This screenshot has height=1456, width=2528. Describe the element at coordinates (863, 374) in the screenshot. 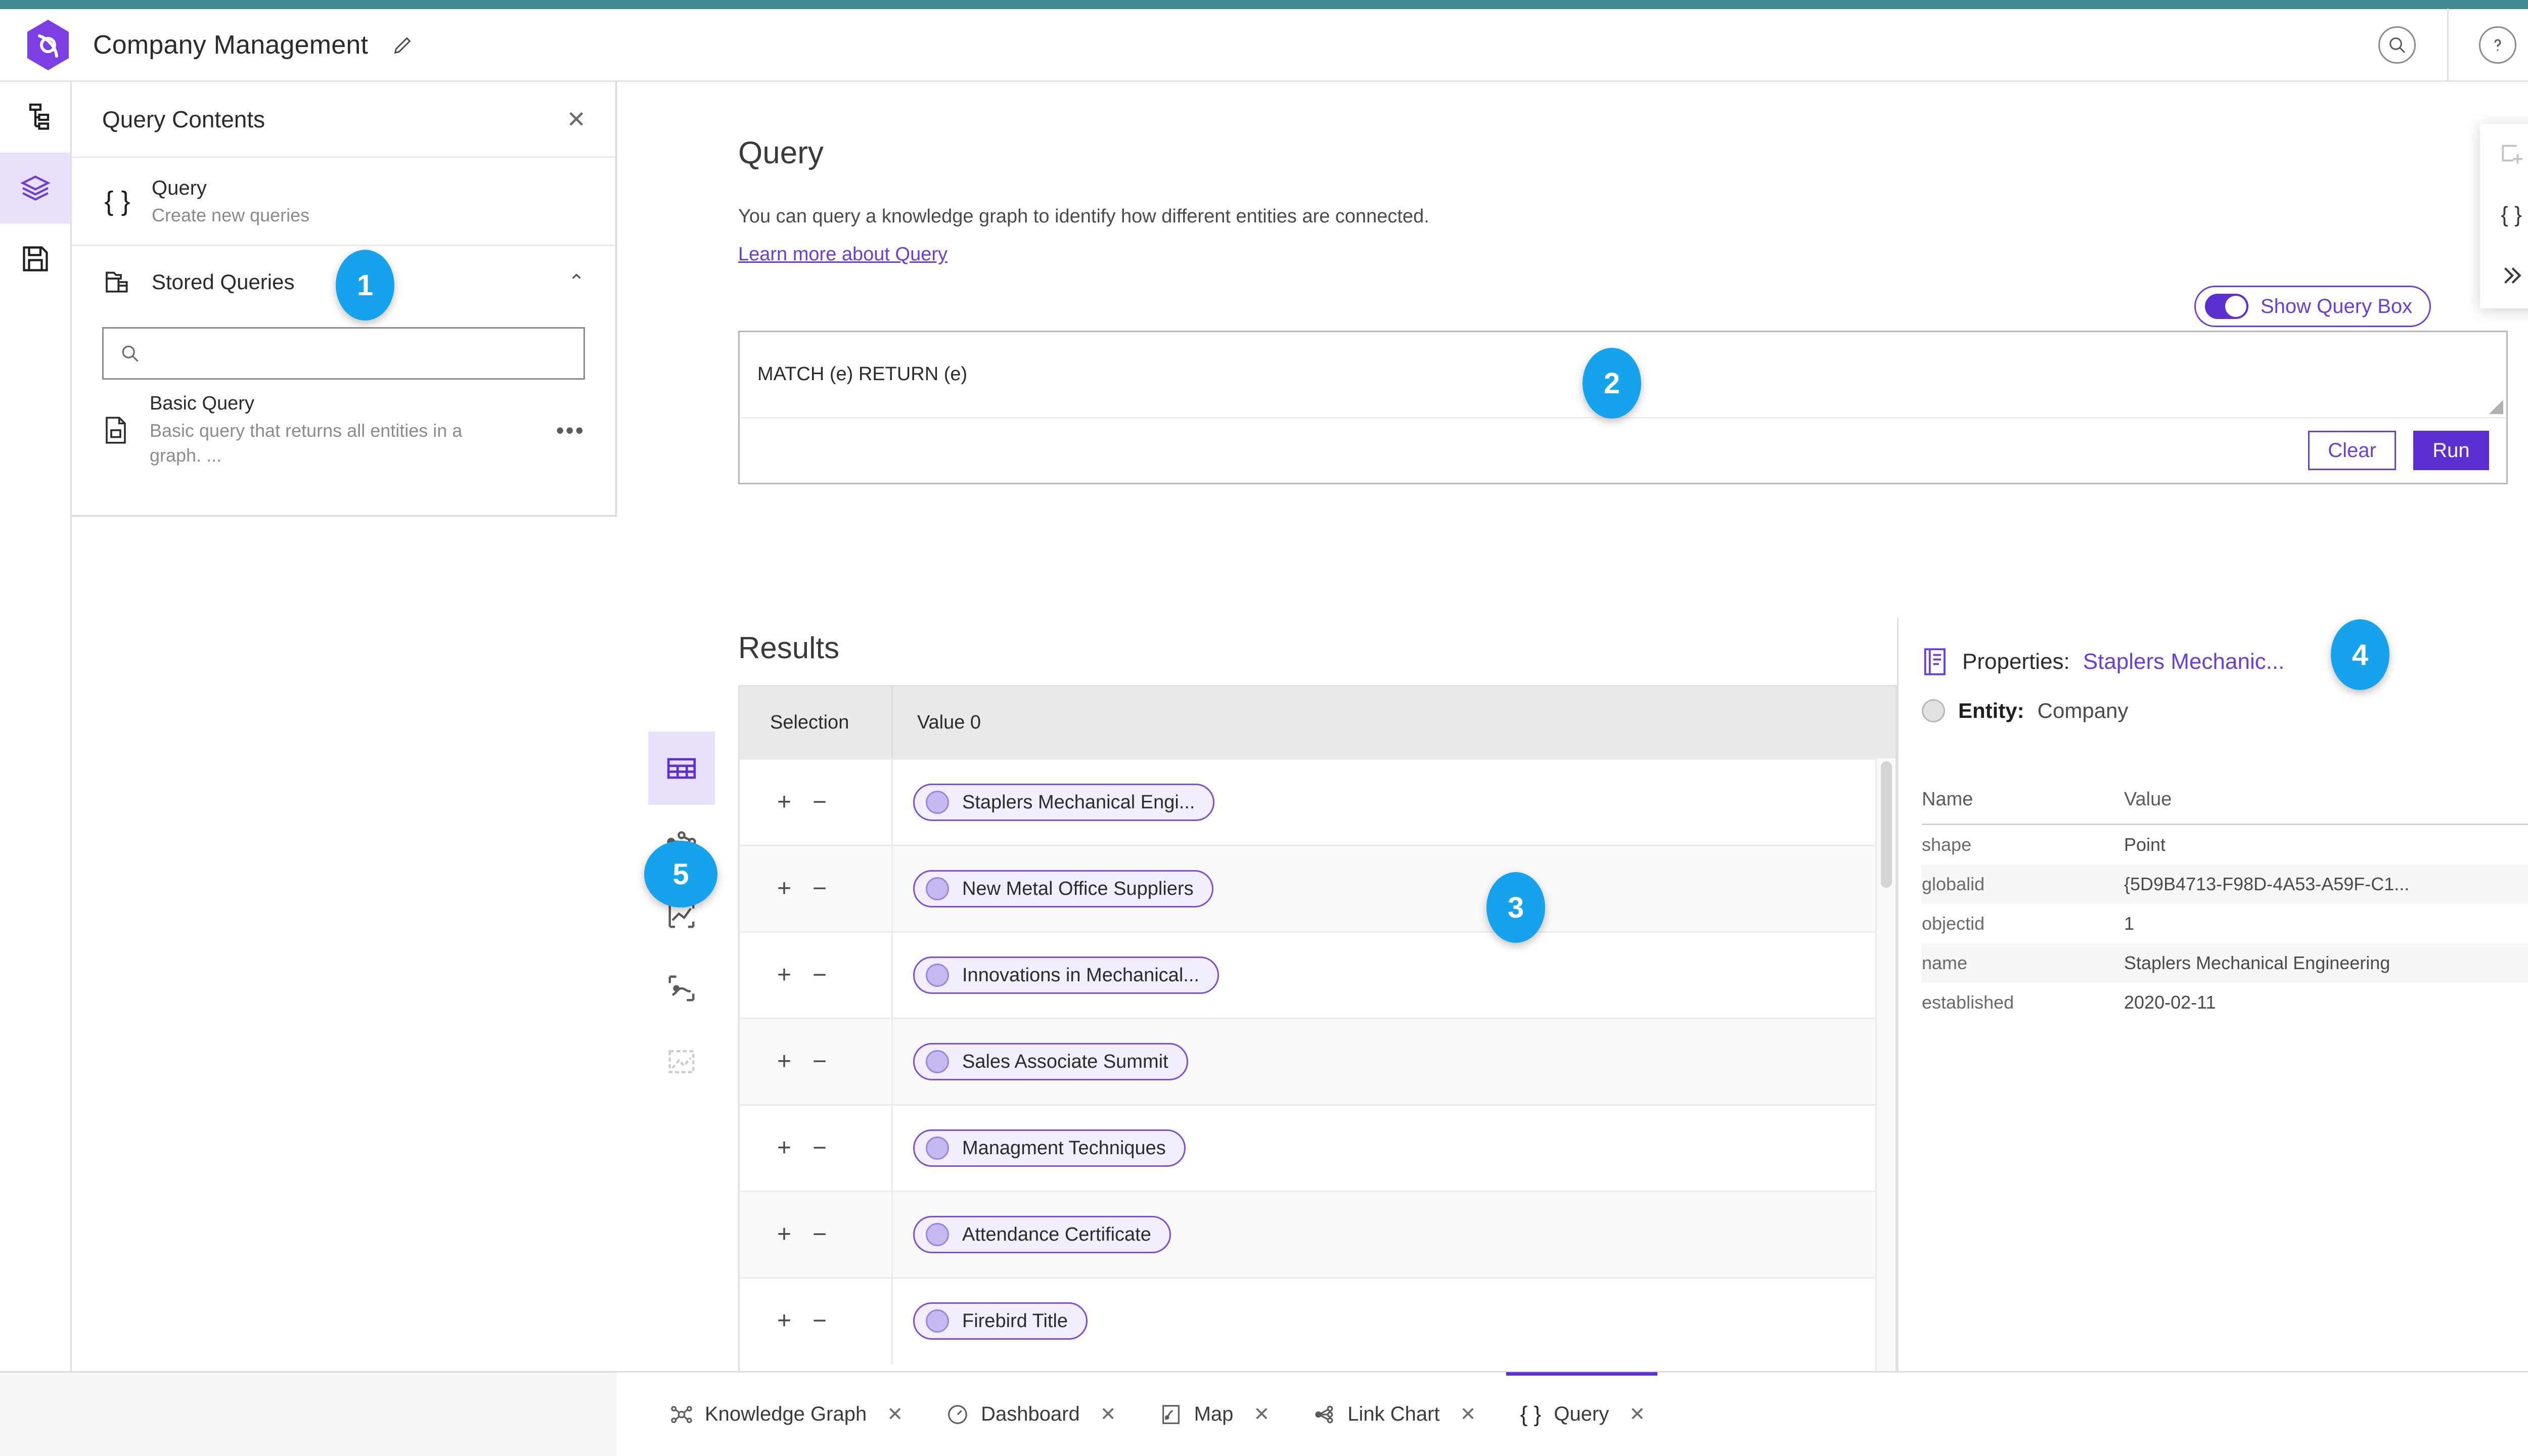

I see `query-editor-text: MATCH (e) RETURN (e)` at that location.